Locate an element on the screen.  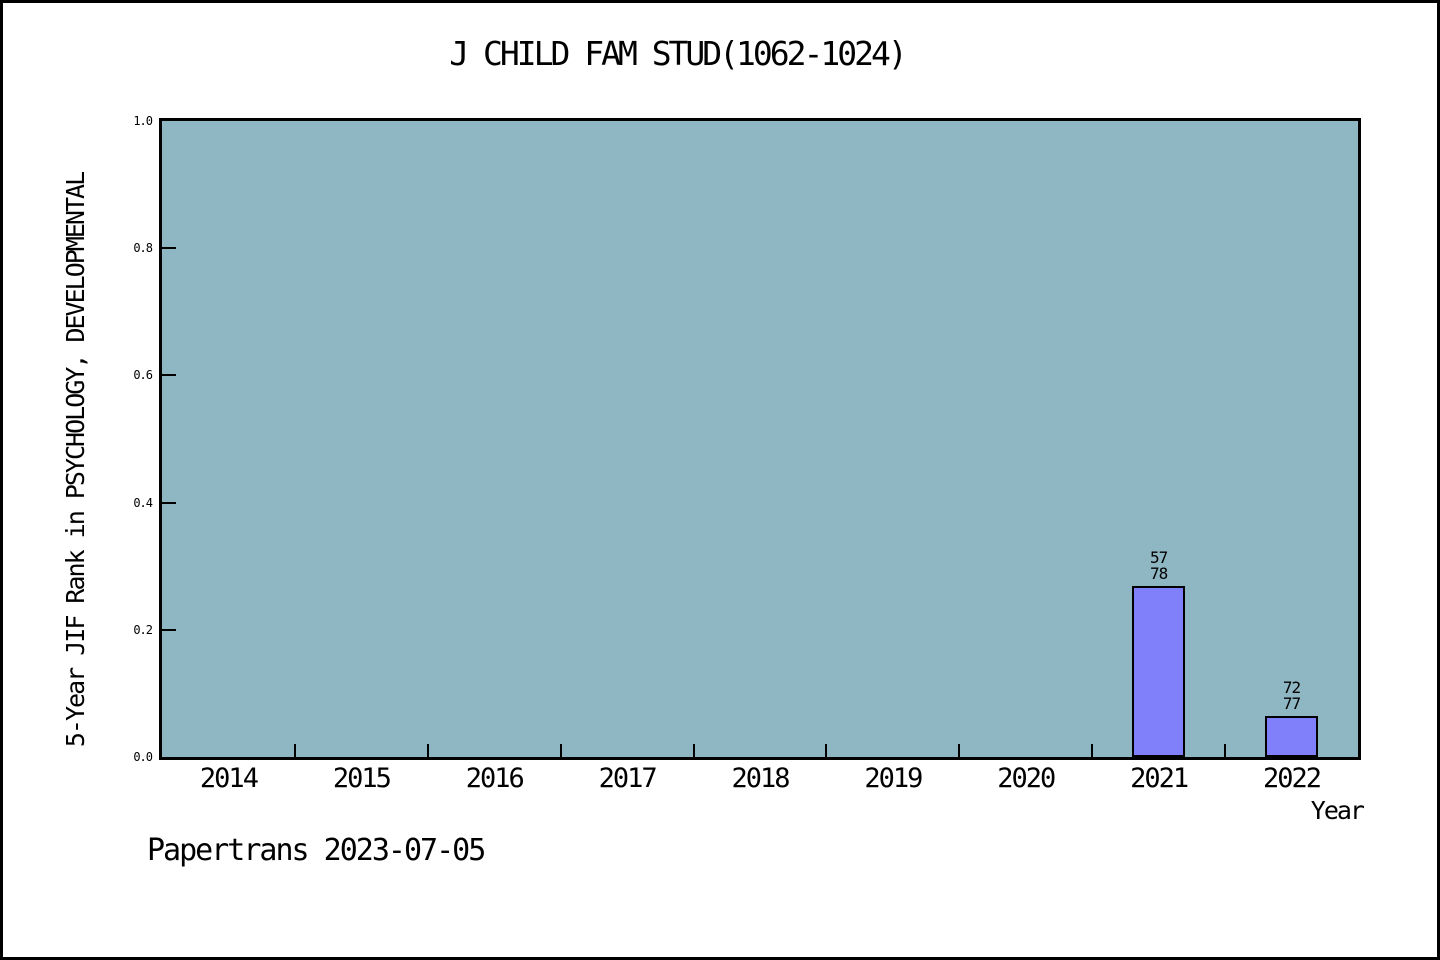
x-tick-label: 2016 is located at coordinates (495, 778).